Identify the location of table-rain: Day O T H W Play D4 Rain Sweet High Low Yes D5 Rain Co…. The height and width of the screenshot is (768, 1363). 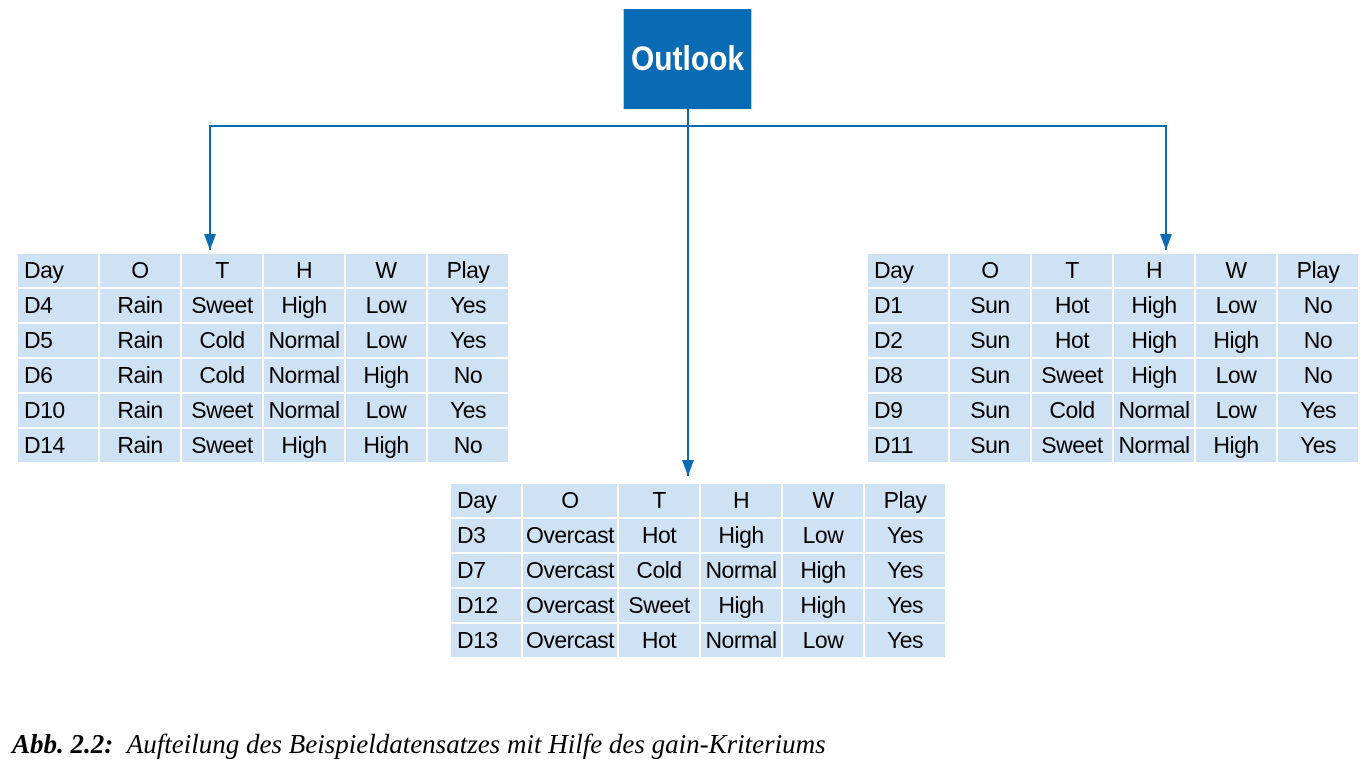
(263, 358).